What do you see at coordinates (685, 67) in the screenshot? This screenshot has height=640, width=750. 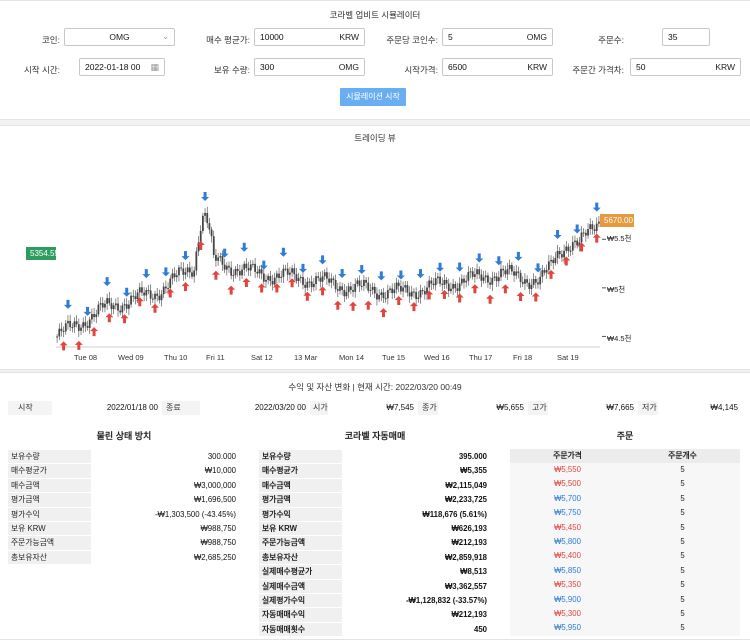 I see `gap-input: 50 KRW` at bounding box center [685, 67].